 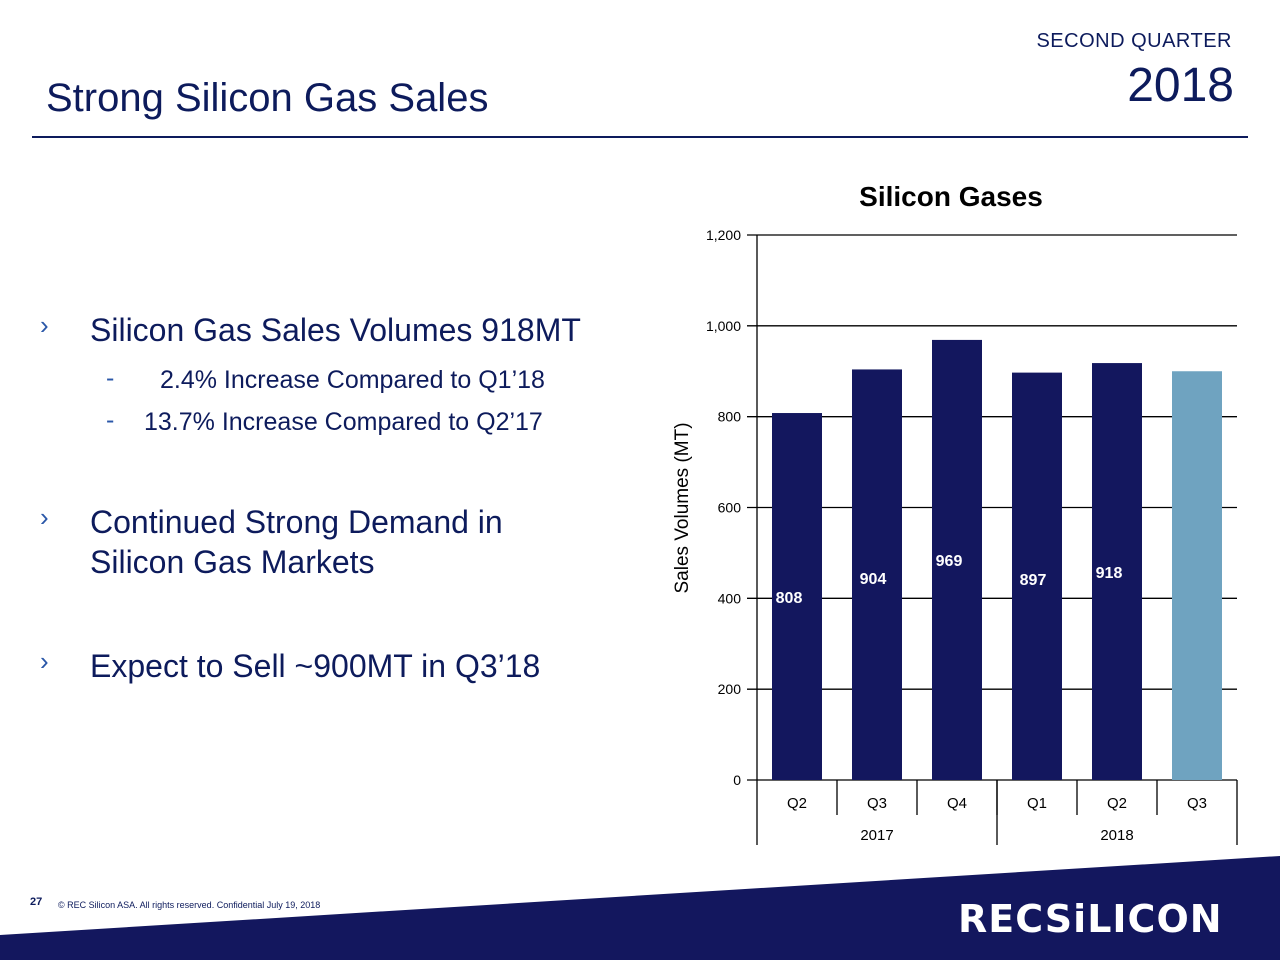 What do you see at coordinates (343, 422) in the screenshot?
I see `sub-bullet-text: 13.7% Increase Compared to Q2’17` at bounding box center [343, 422].